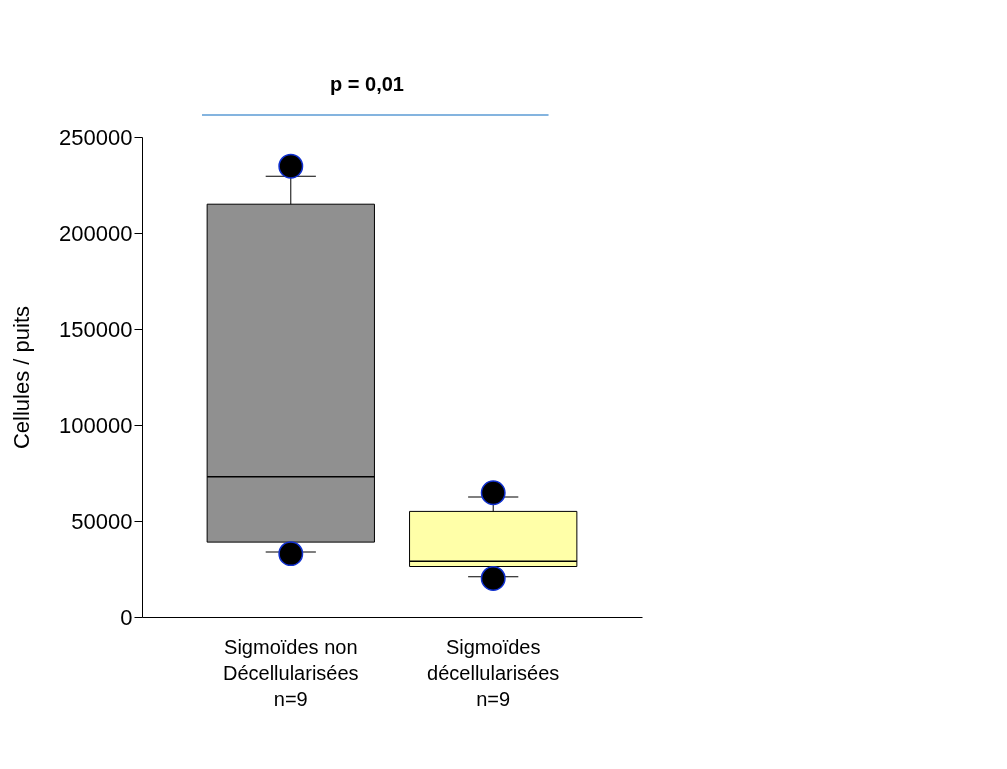  Describe the element at coordinates (367, 84) in the screenshot. I see `text: p = 0,01` at that location.